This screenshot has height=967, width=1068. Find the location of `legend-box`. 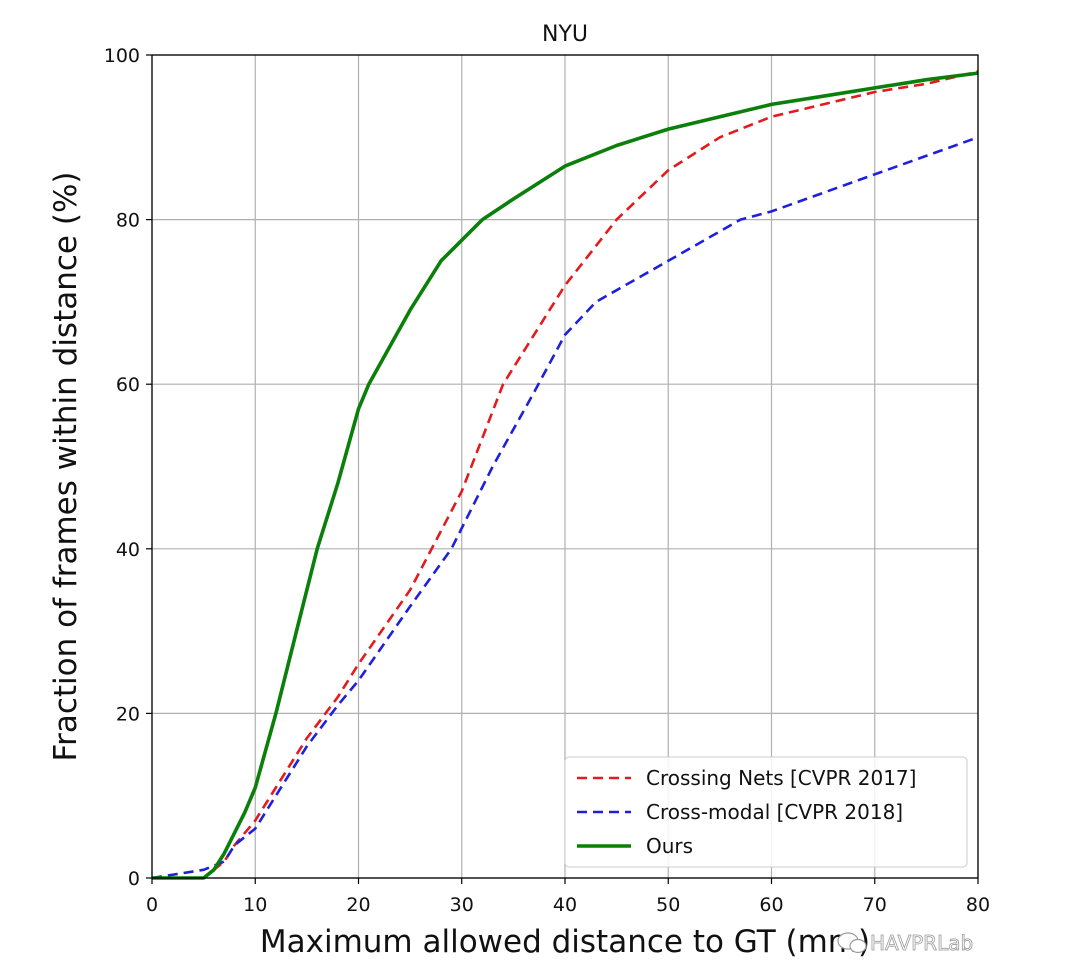

legend-box is located at coordinates (766, 812).